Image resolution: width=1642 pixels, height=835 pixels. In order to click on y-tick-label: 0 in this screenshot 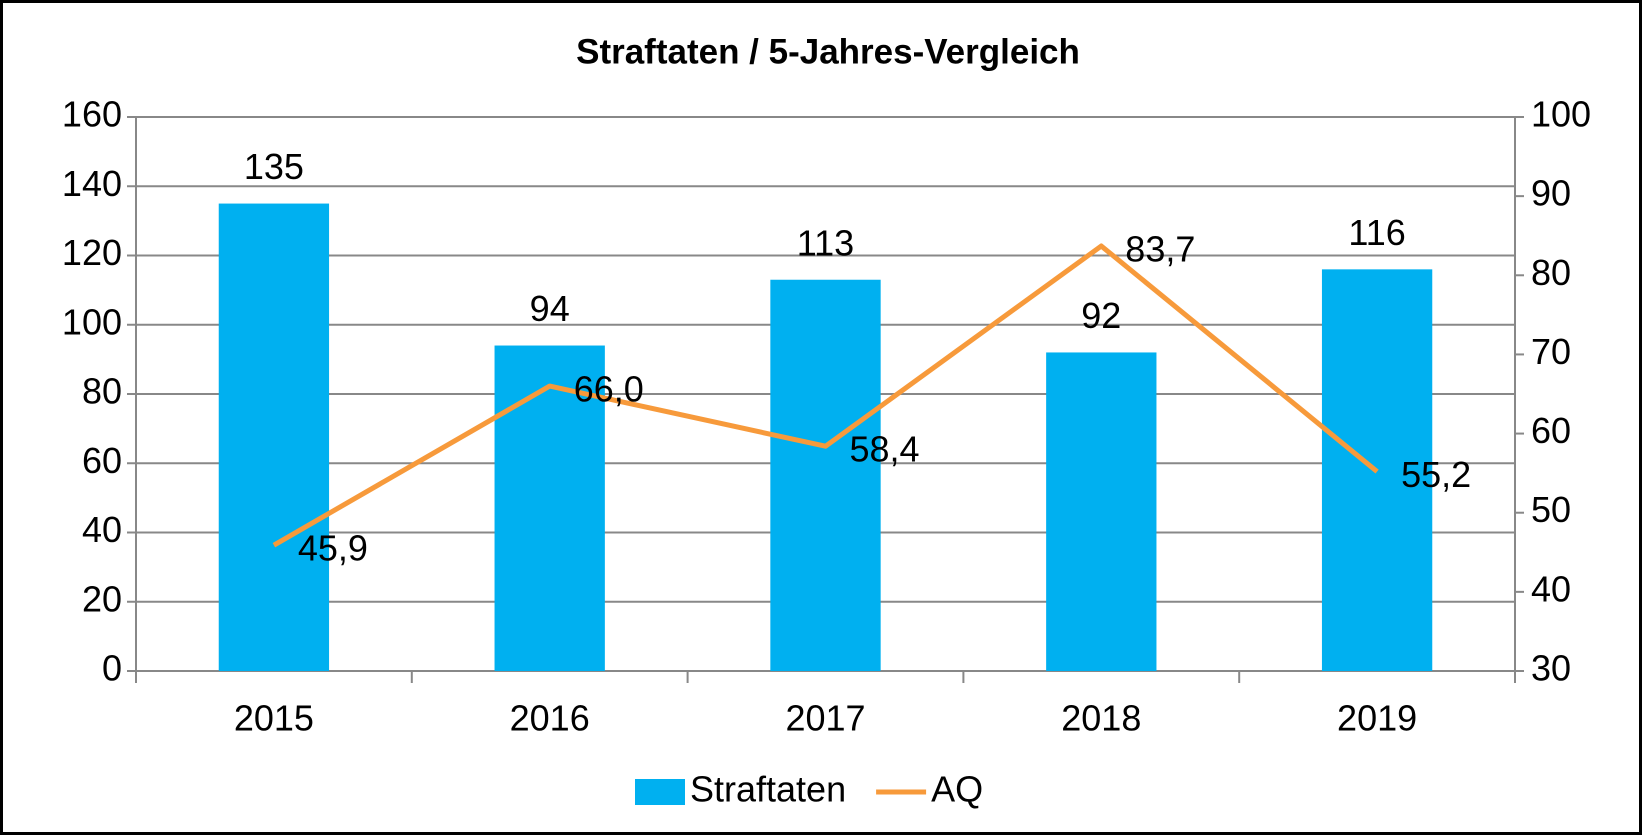, I will do `click(112, 668)`.